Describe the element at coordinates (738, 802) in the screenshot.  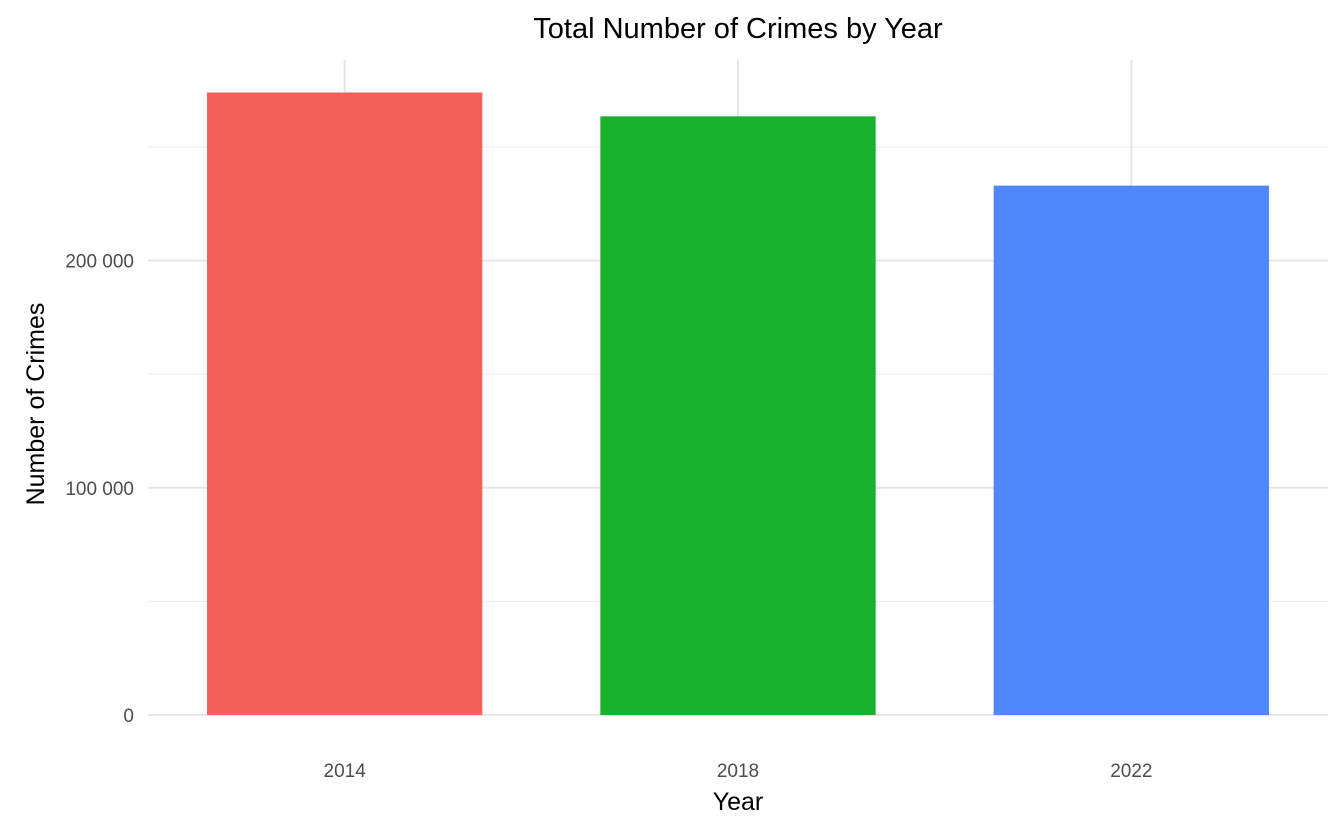
I see `x-axis-title: Year` at that location.